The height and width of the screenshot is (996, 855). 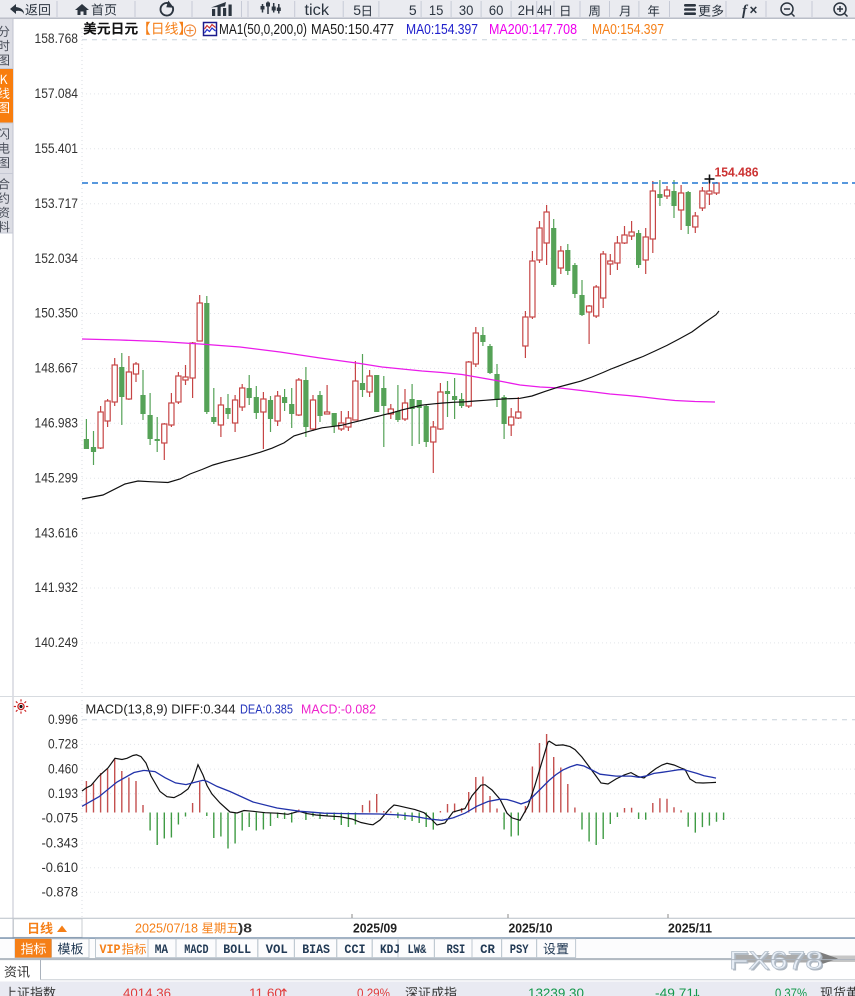 What do you see at coordinates (63, 793) in the screenshot?
I see `svg-text: 0.193` at bounding box center [63, 793].